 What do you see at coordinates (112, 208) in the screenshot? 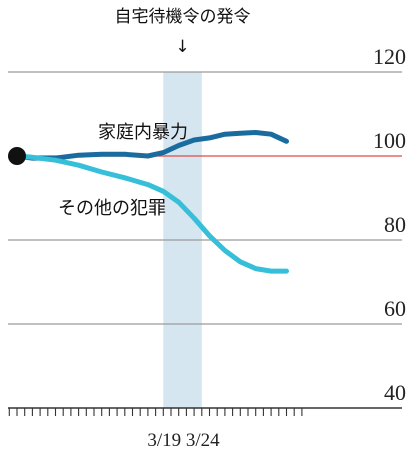
I see `series-label-2: その他の犯罪` at bounding box center [112, 208].